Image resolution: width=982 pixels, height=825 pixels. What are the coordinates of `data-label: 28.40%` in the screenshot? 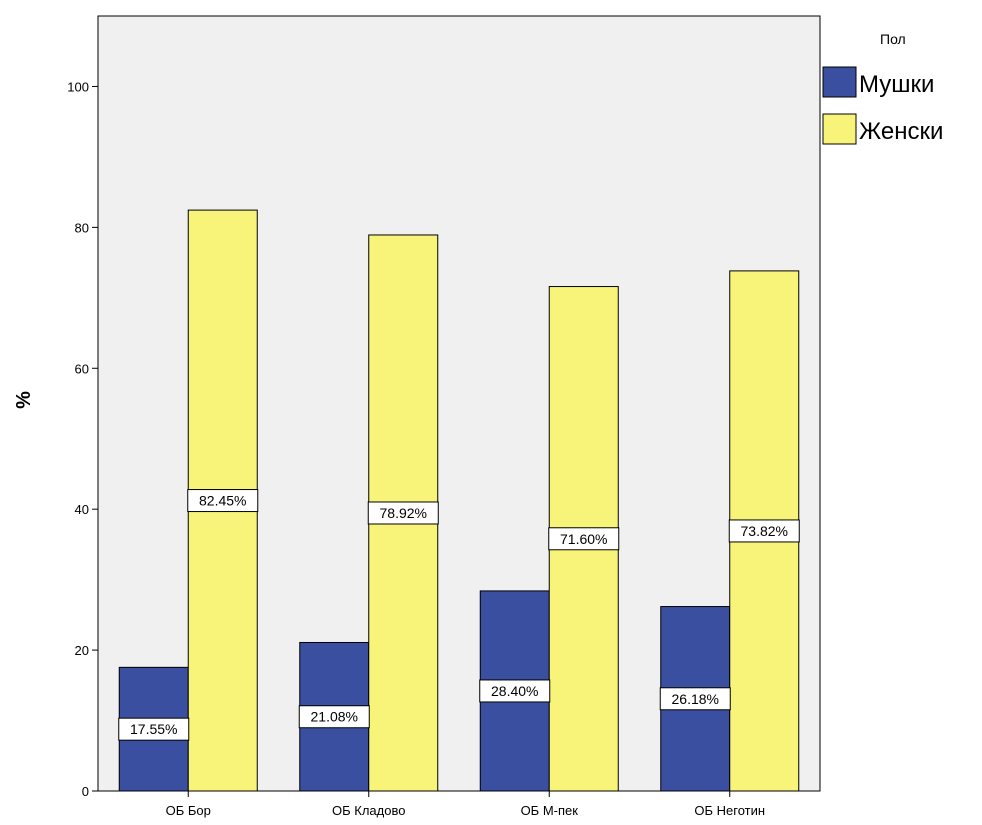 It's located at (514, 691).